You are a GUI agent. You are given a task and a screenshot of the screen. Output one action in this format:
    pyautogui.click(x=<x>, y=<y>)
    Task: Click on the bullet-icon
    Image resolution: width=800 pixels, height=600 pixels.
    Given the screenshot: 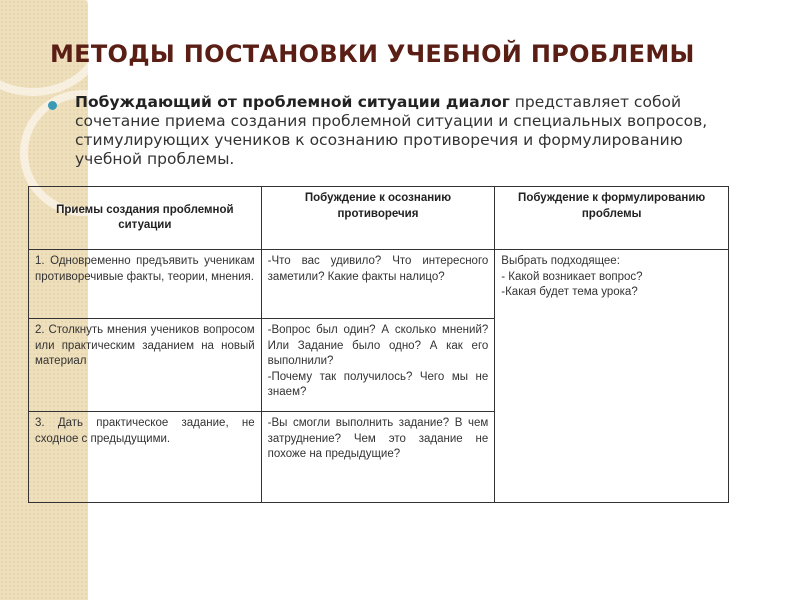 What is the action you would take?
    pyautogui.click(x=52, y=105)
    